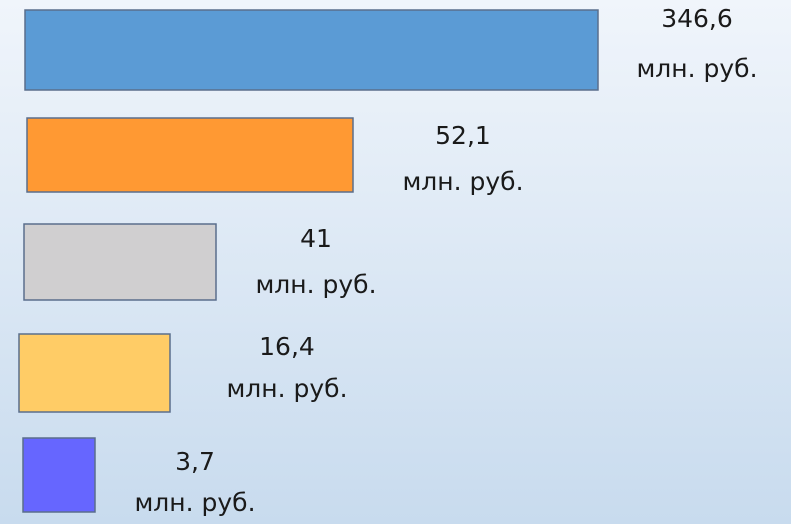 This screenshot has width=791, height=524. Describe the element at coordinates (316, 238) in the screenshot. I see `value-label: 41` at that location.